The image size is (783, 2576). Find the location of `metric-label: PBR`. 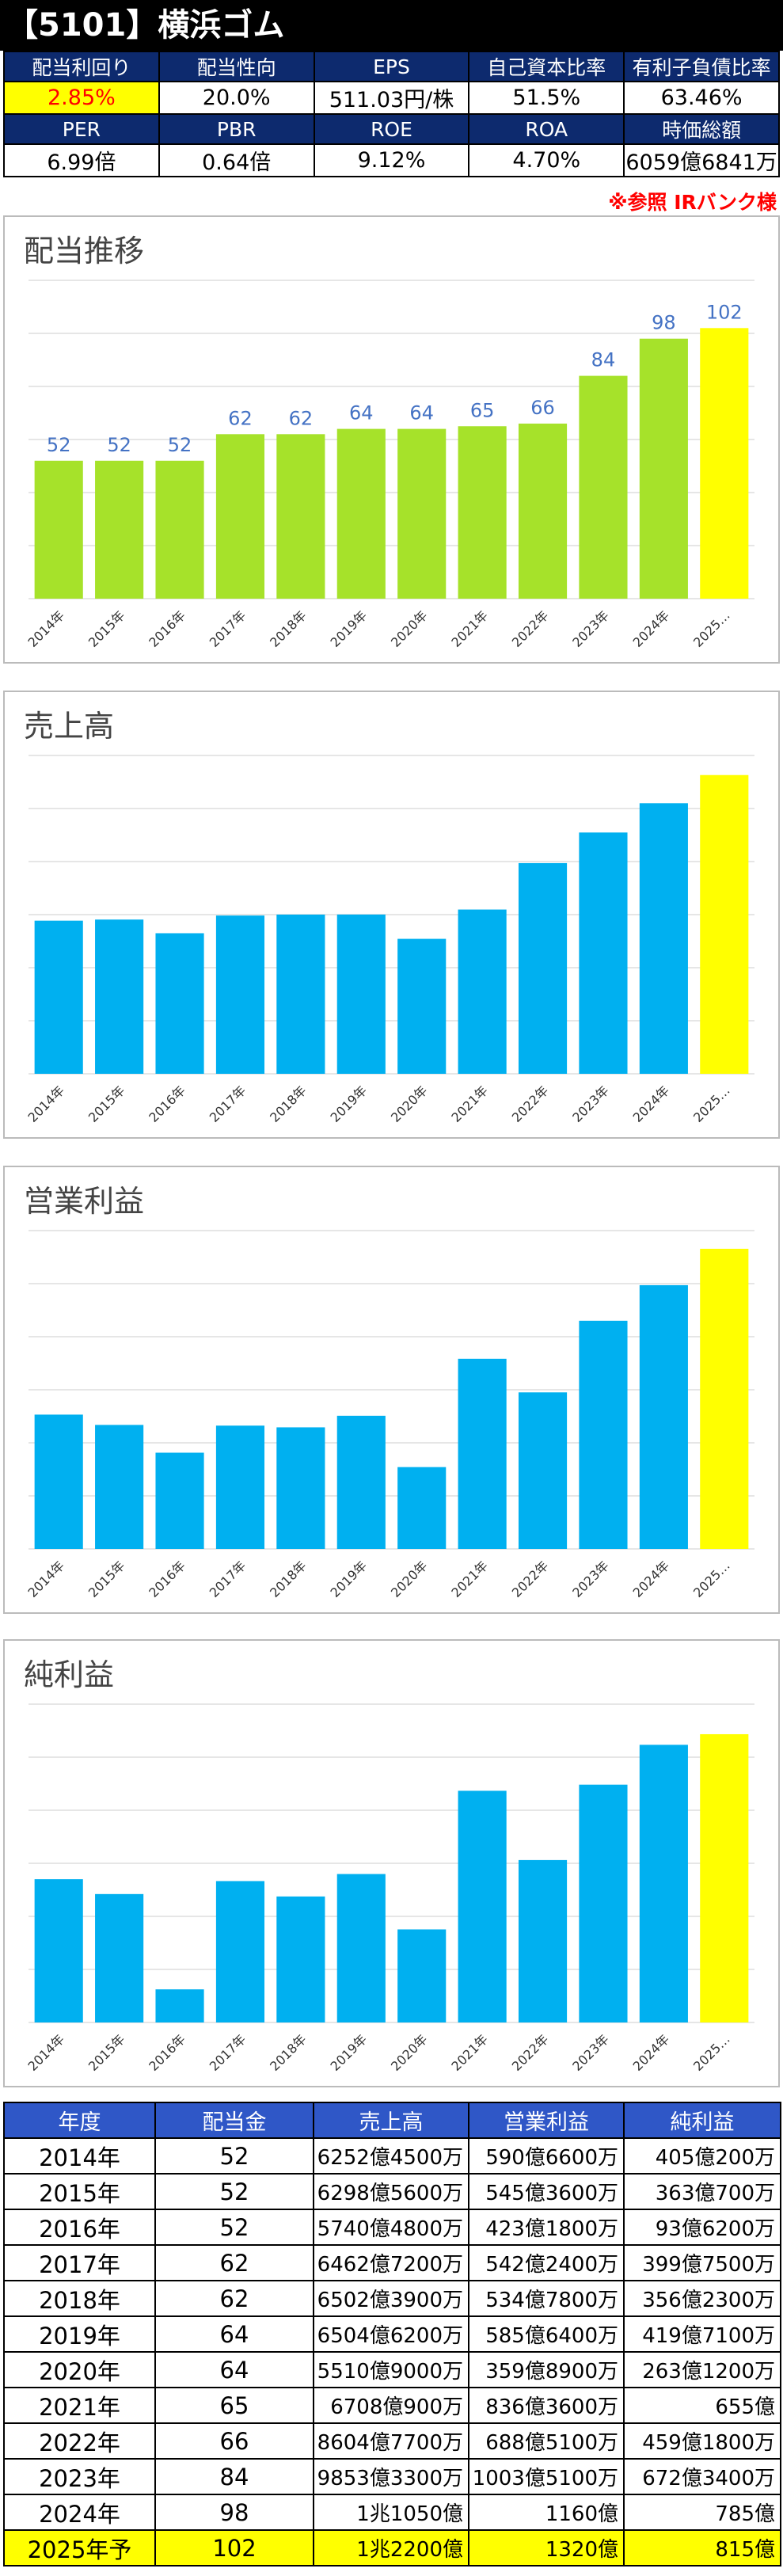

metric-label: PBR is located at coordinates (236, 129).